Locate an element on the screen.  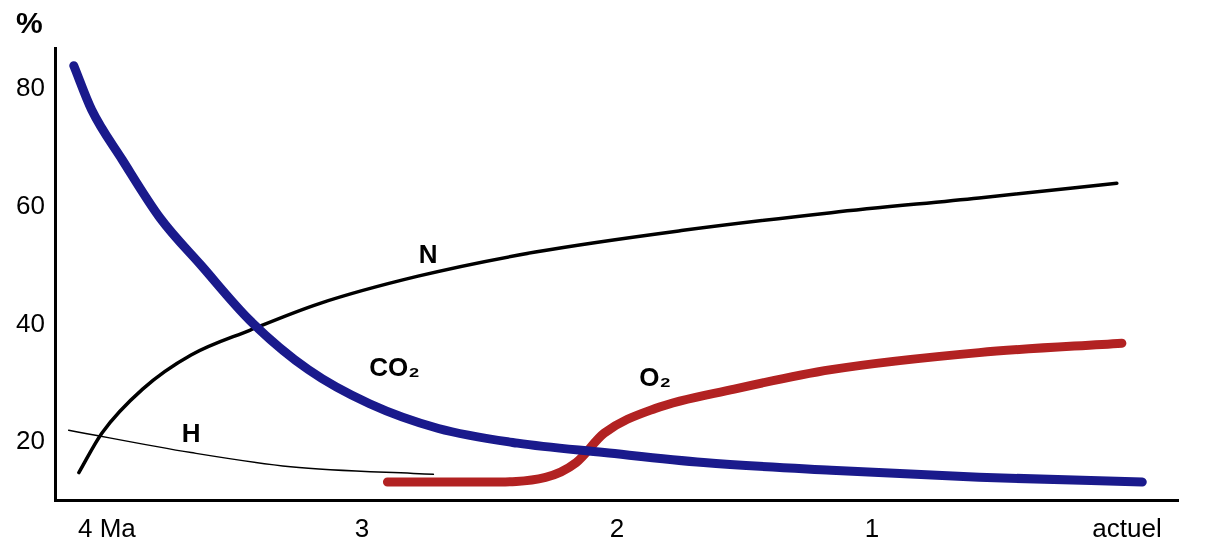
x-tick-label: actuel is located at coordinates (1127, 527).